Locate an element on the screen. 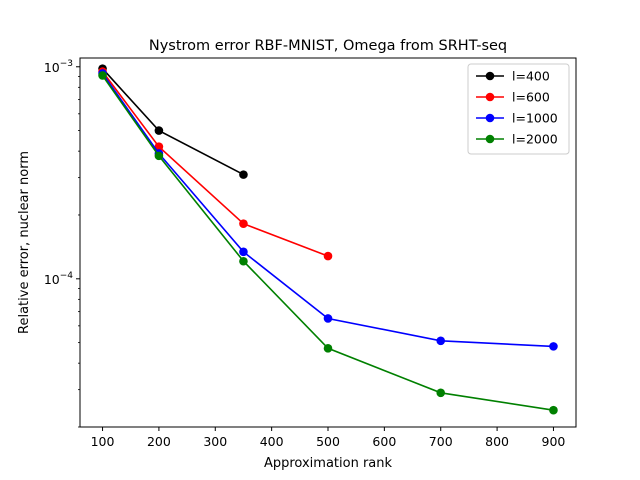 The image size is (640, 480). legend-item: l=600 is located at coordinates (513, 97).